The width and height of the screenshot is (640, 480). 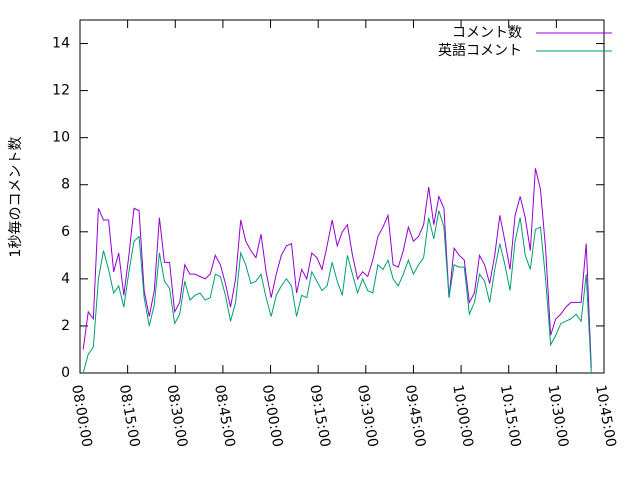 What do you see at coordinates (510, 416) in the screenshot?
I see `x-tick-label: 10:15:00` at bounding box center [510, 416].